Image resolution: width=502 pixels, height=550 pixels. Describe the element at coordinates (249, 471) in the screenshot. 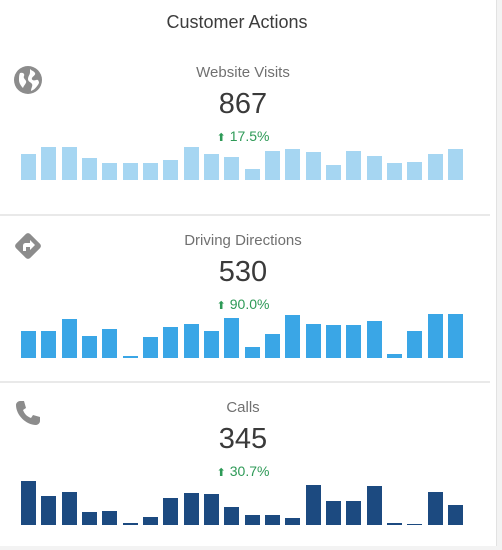

I see `metric-change-value: 30.7%` at that location.